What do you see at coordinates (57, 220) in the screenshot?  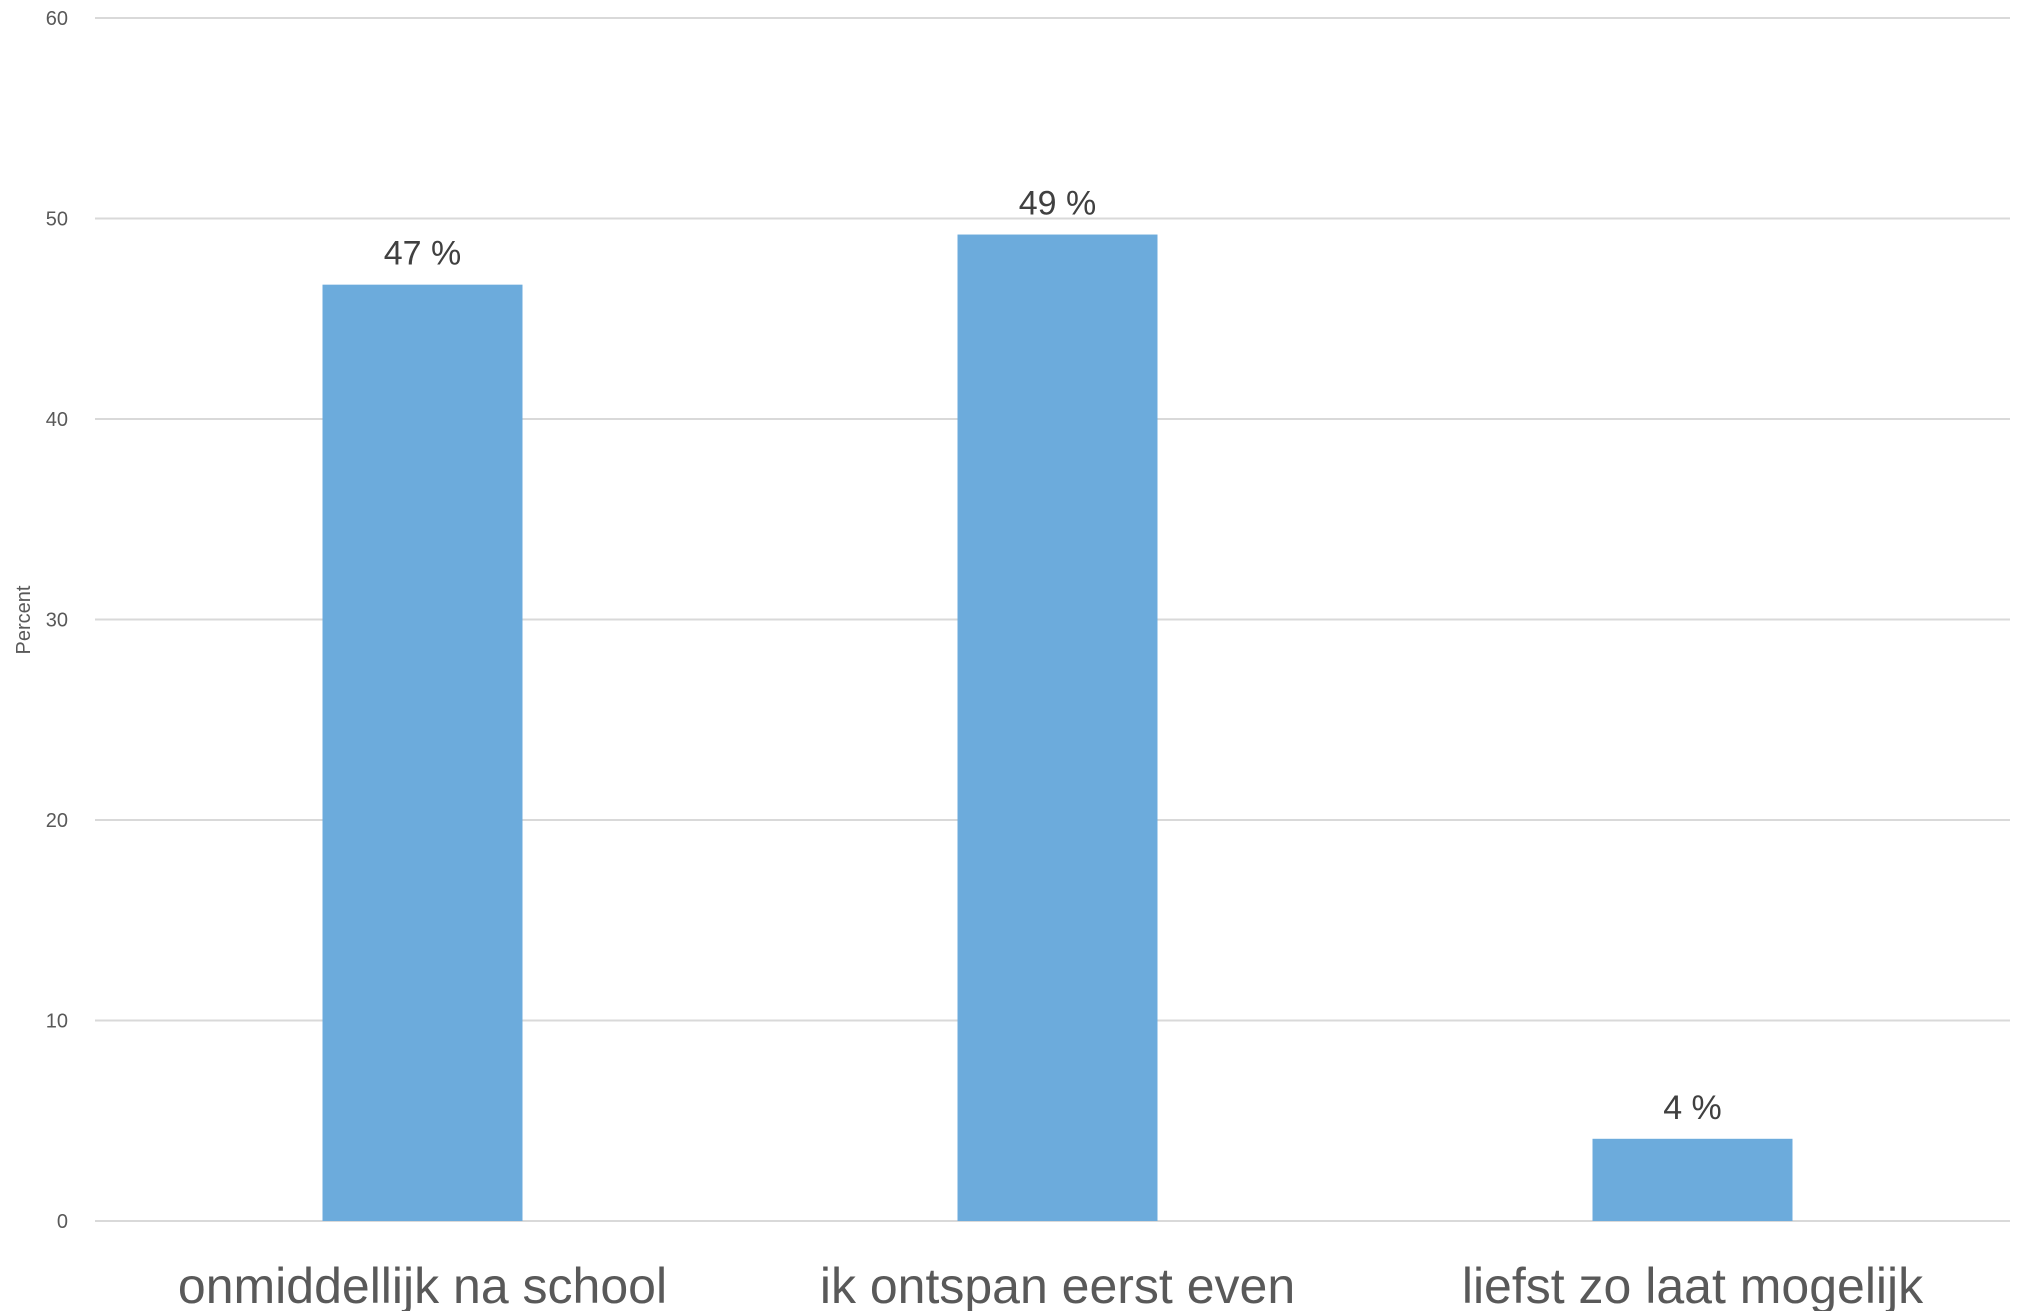 I see `y-tick-label: 50` at bounding box center [57, 220].